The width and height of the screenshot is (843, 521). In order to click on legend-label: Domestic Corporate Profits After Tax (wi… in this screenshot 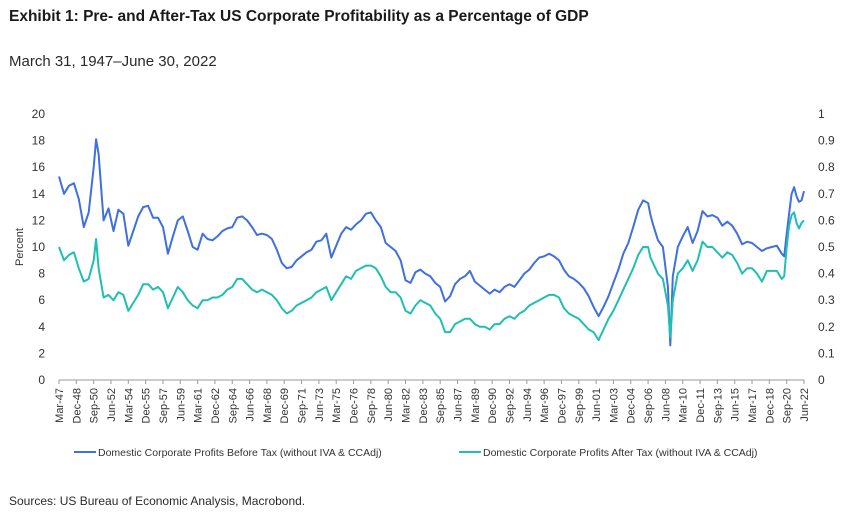, I will do `click(620, 453)`.